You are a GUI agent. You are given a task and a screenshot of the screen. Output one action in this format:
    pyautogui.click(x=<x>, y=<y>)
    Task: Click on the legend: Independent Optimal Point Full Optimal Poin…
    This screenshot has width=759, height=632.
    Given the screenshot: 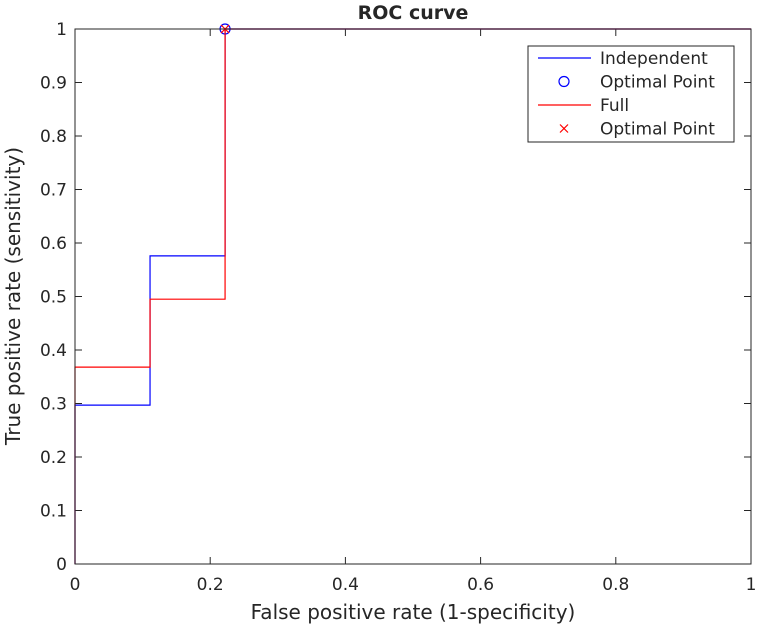 What is the action you would take?
    pyautogui.click(x=631, y=94)
    